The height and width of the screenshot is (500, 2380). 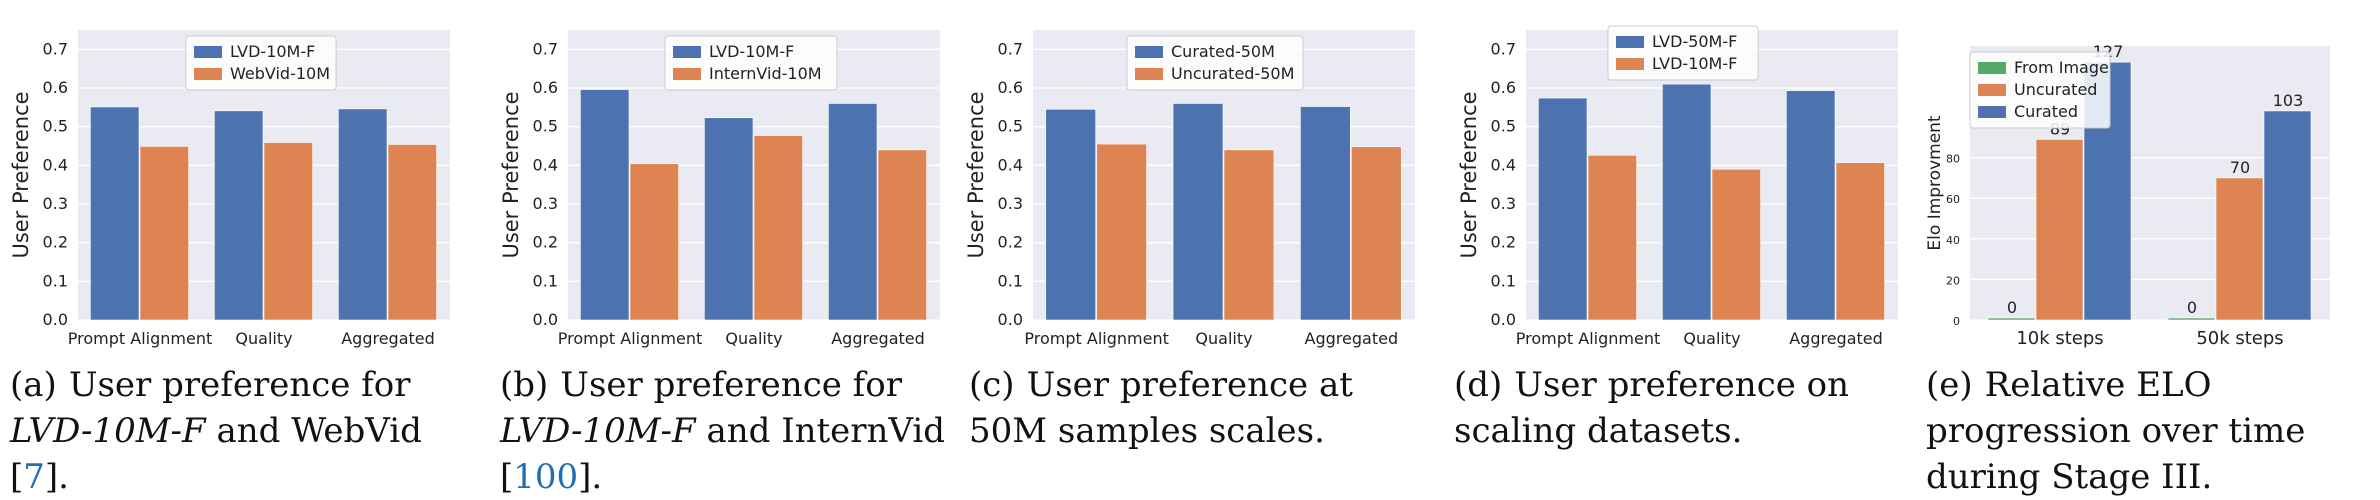 I want to click on y-tick-label: 80, so click(x=1953, y=159).